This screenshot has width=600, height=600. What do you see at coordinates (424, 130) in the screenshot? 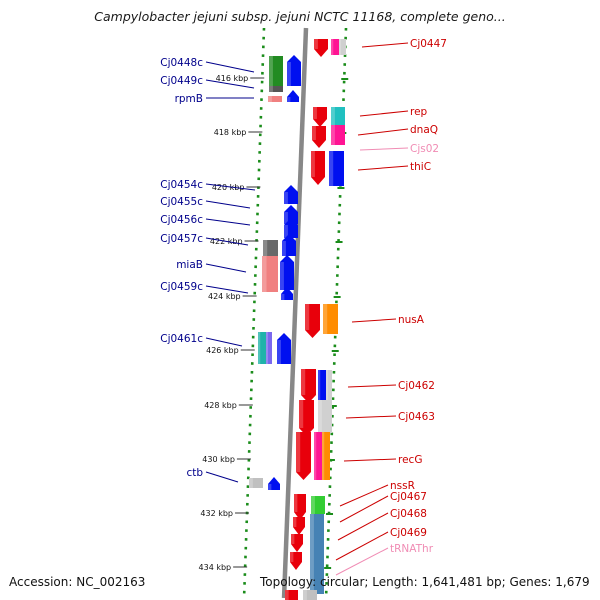
I see `right-gene-label: dnaQ` at bounding box center [424, 130].